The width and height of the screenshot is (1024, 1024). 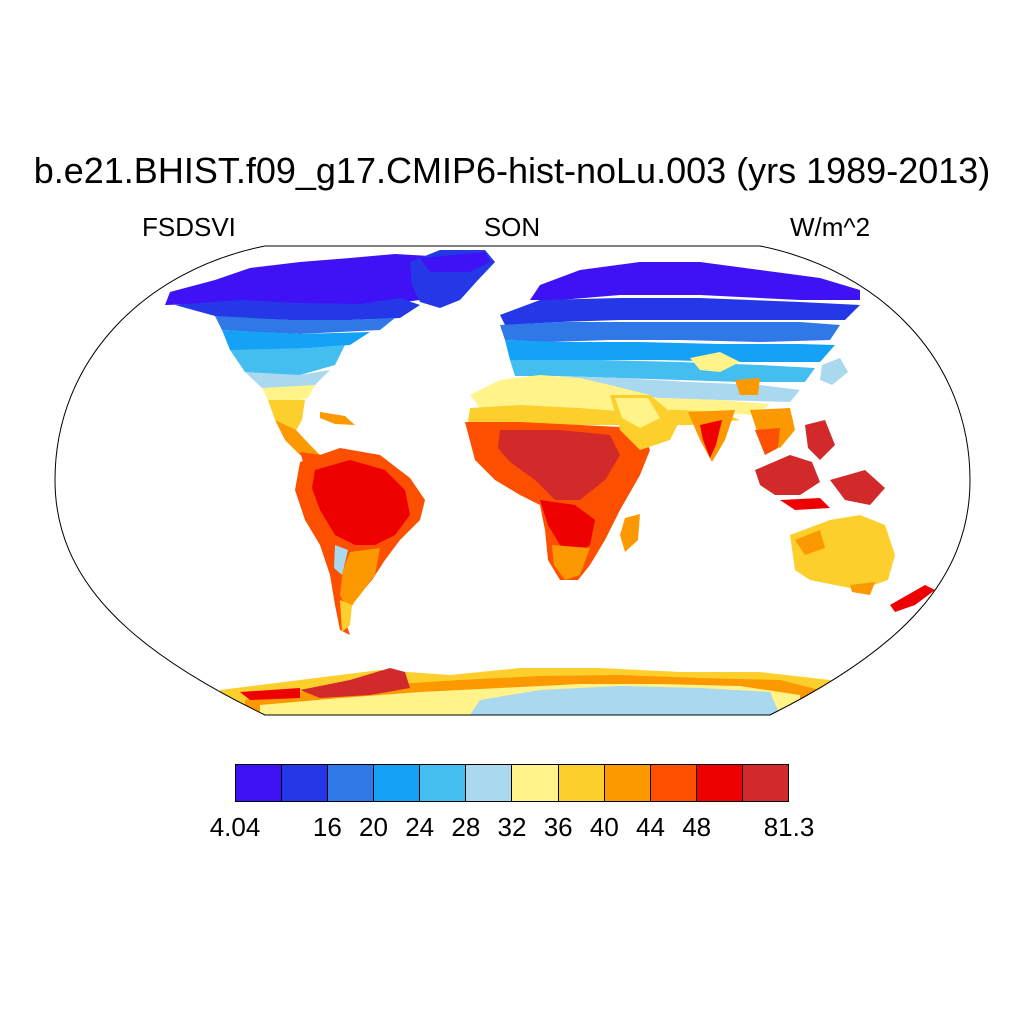 I want to click on colorbar-tick-label: 40, so click(x=604, y=827).